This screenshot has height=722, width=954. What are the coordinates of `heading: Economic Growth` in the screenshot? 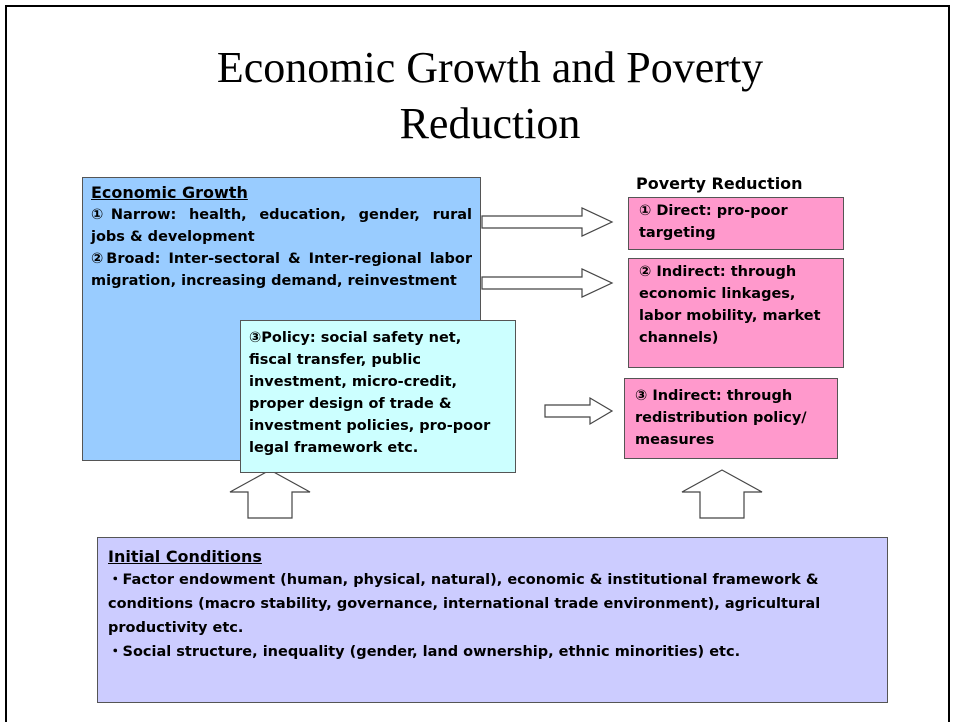 It's located at (169, 192).